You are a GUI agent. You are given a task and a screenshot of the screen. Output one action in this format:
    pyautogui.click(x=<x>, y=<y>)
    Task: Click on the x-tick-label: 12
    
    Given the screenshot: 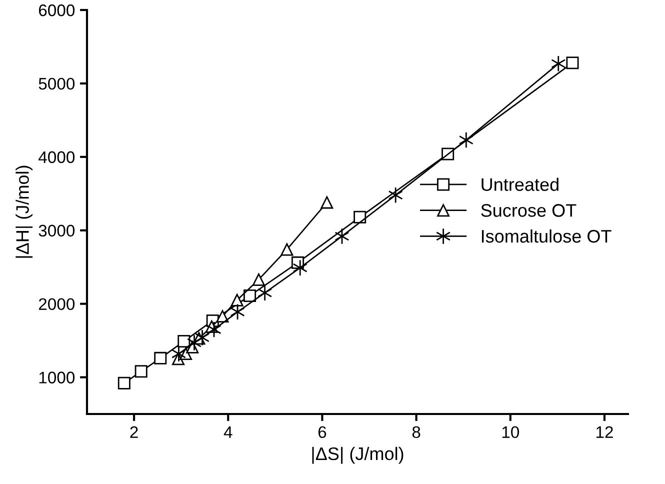 What is the action you would take?
    pyautogui.click(x=604, y=432)
    